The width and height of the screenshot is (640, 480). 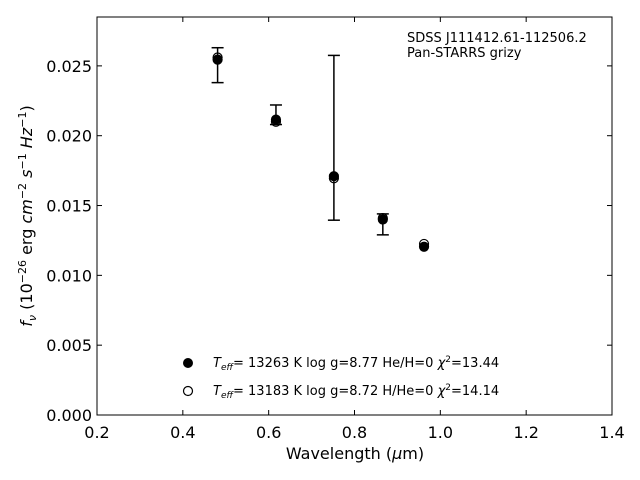 What do you see at coordinates (69, 206) in the screenshot?
I see `y-tick-label: 0.015` at bounding box center [69, 206].